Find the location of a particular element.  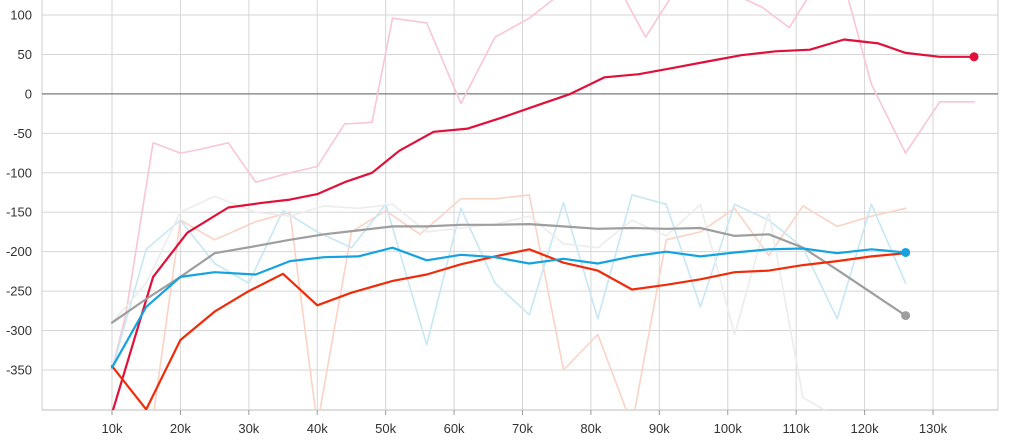

x-tick-label: 30k is located at coordinates (248, 428).